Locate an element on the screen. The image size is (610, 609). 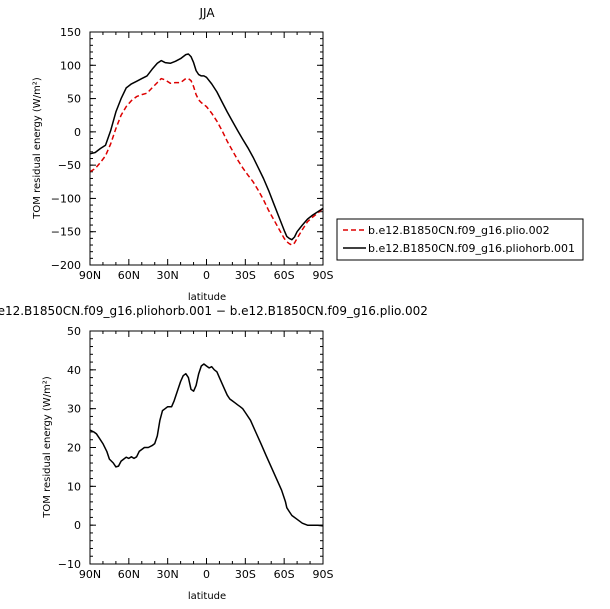
y-tick-label: −100 is located at coordinates (66, 198).